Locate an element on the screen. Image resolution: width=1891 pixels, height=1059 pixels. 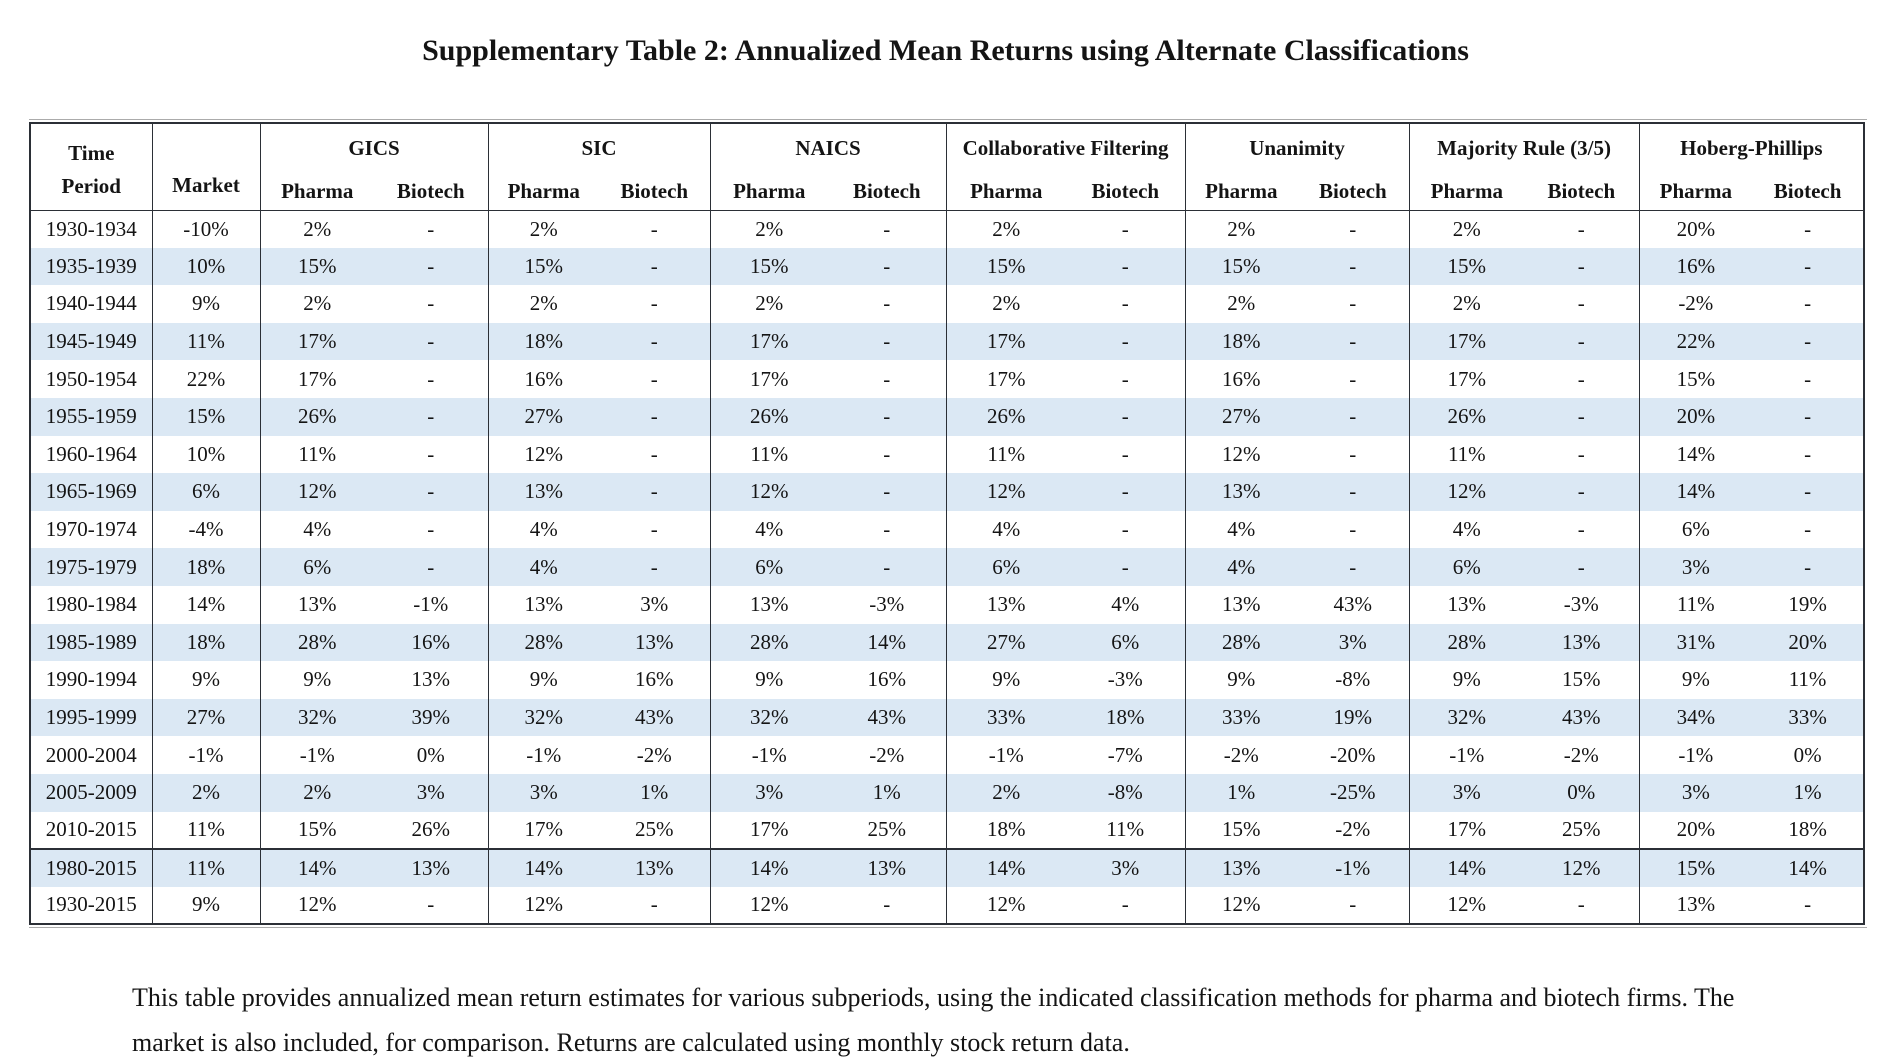
value-cell: 26% is located at coordinates (769, 416).